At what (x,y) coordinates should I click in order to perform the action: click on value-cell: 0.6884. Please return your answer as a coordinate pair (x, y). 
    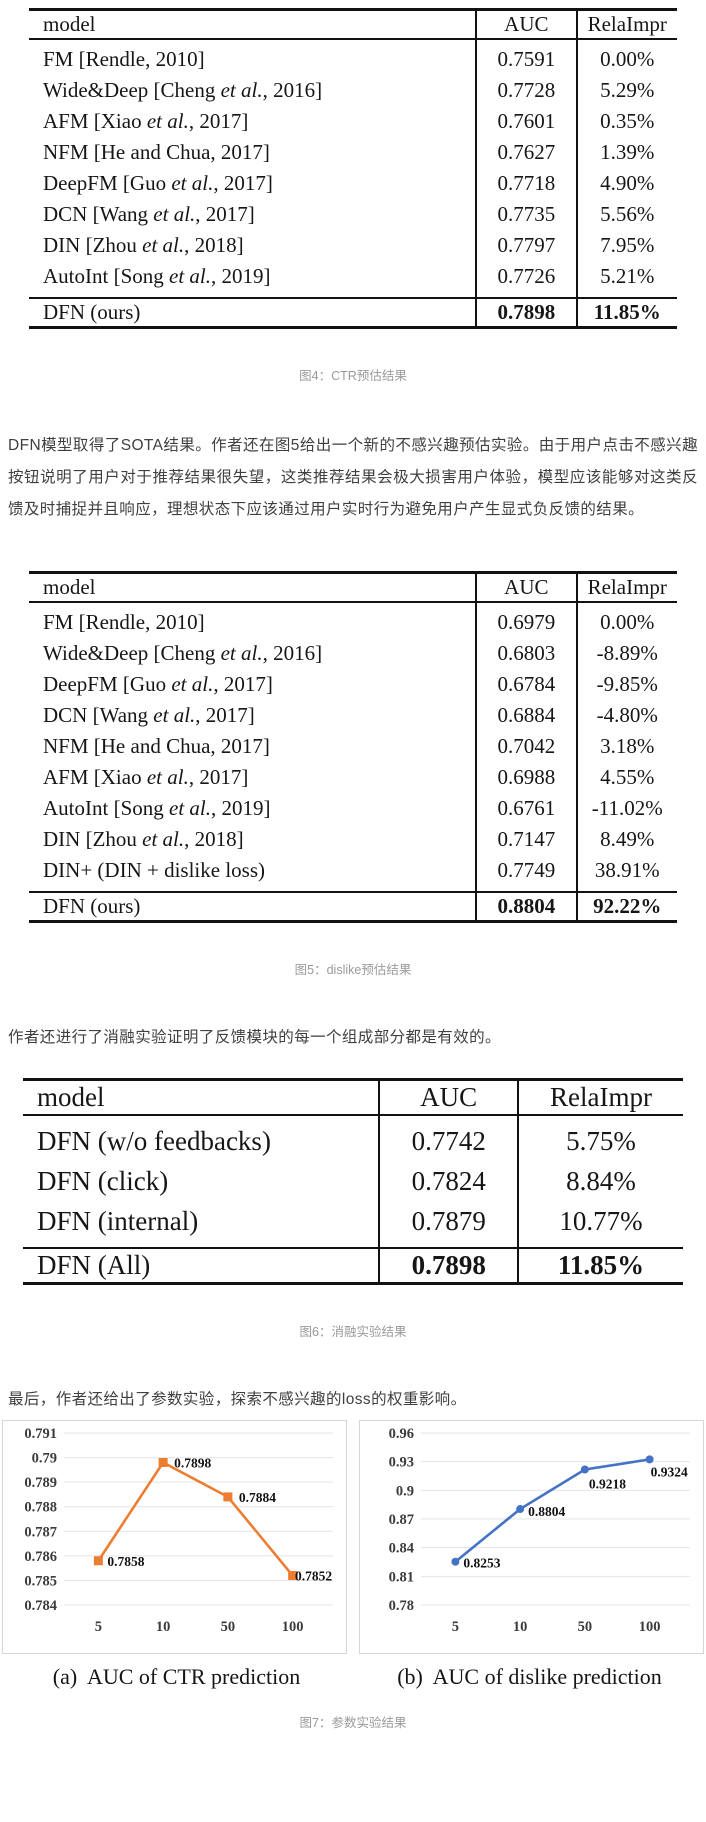
    Looking at the image, I should click on (526, 716).